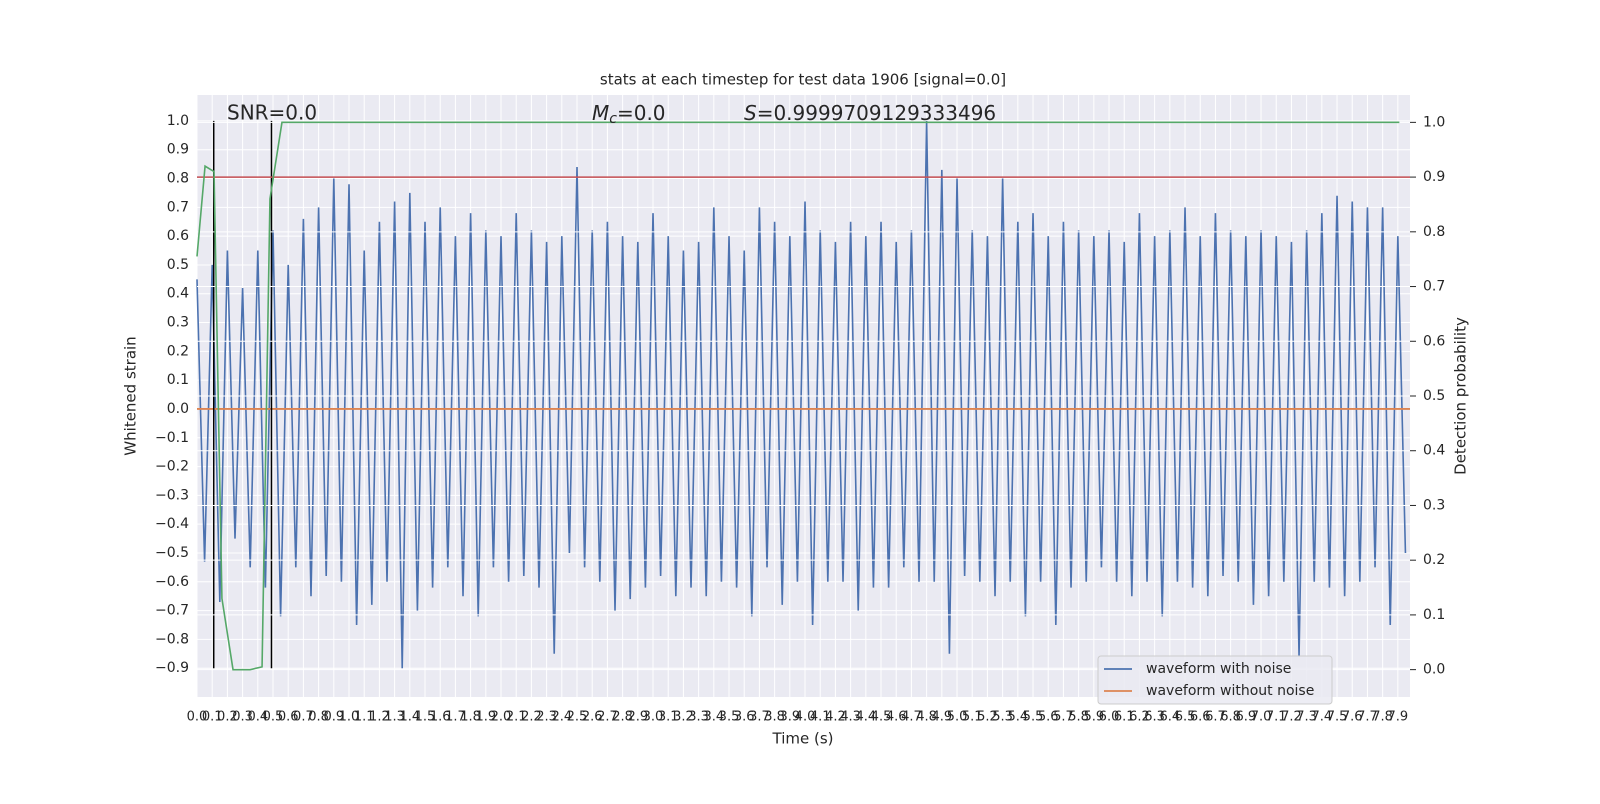  Describe the element at coordinates (896, 717) in the screenshot. I see `x-tick-label: 4.6` at that location.